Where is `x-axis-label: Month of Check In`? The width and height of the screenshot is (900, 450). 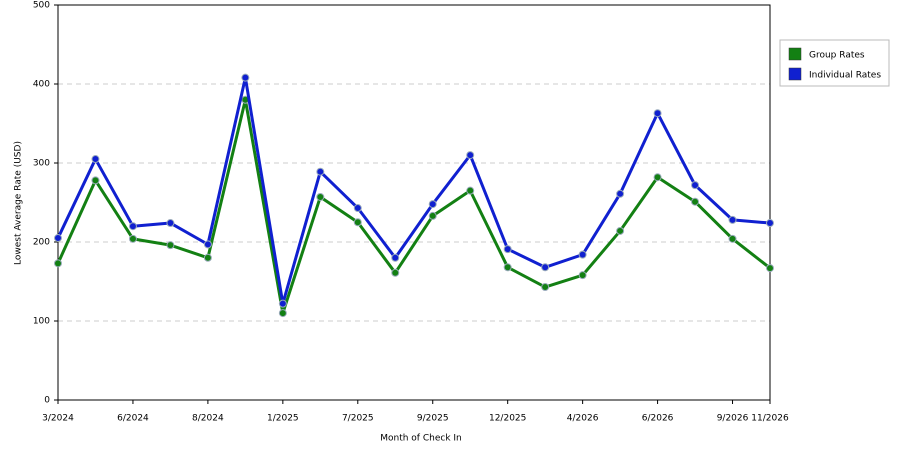
x-axis-label: Month of Check In is located at coordinates (421, 439).